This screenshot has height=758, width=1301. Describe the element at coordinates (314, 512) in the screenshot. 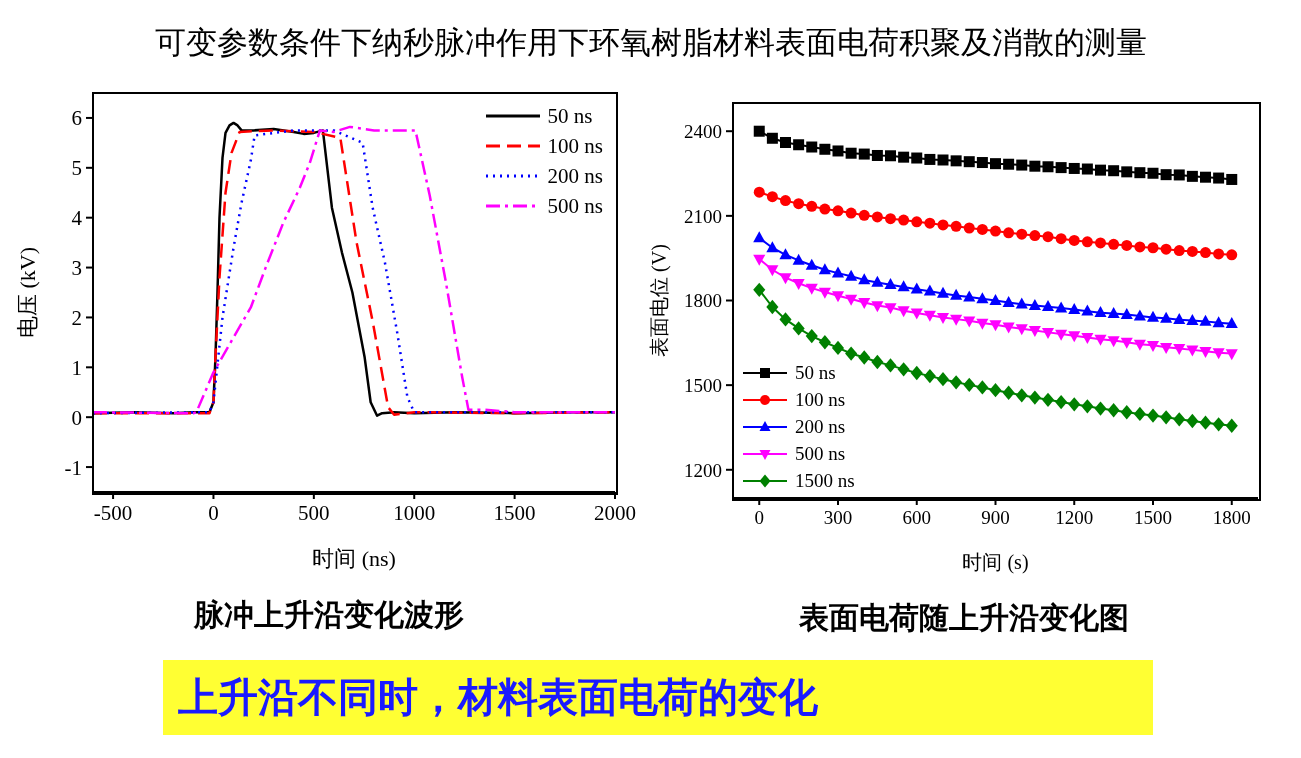

I see `x-tick-label: 500` at that location.